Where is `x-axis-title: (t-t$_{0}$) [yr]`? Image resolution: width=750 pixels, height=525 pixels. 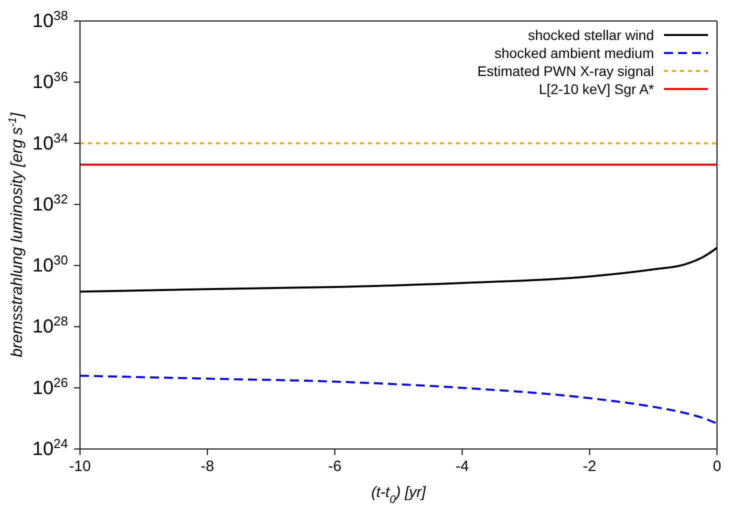 x-axis-title: (t-t$_{0}$) [yr] is located at coordinates (399, 495).